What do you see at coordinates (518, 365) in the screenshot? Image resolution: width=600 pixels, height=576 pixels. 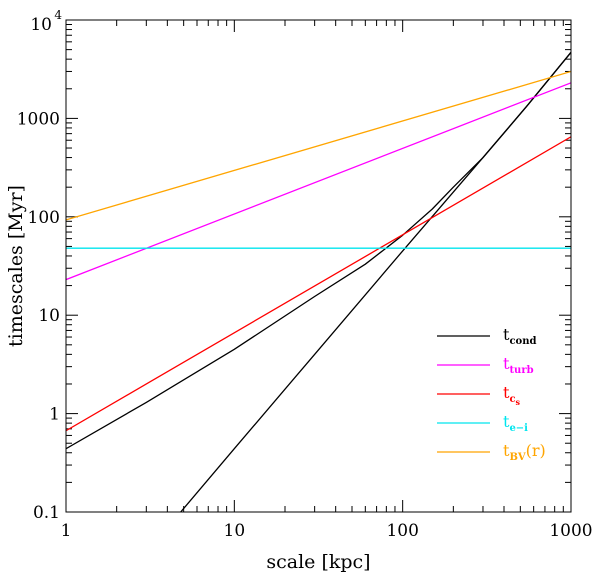 I see `legend-label: tturb` at bounding box center [518, 365].